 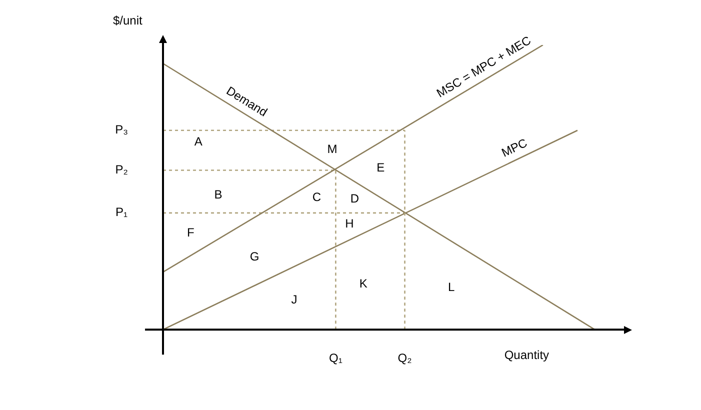 I want to click on annotation: E, so click(x=380, y=167).